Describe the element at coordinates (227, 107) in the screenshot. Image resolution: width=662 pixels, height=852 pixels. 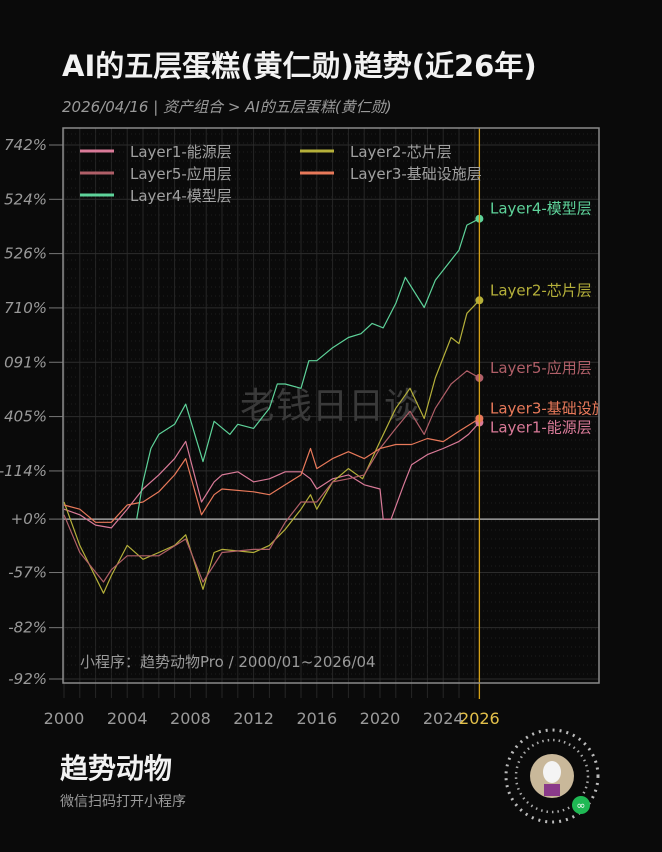
I see `chart-subtitle: 2026/04/16 | 资产组合 > AI的五层蛋糕(黄仁勋)` at that location.